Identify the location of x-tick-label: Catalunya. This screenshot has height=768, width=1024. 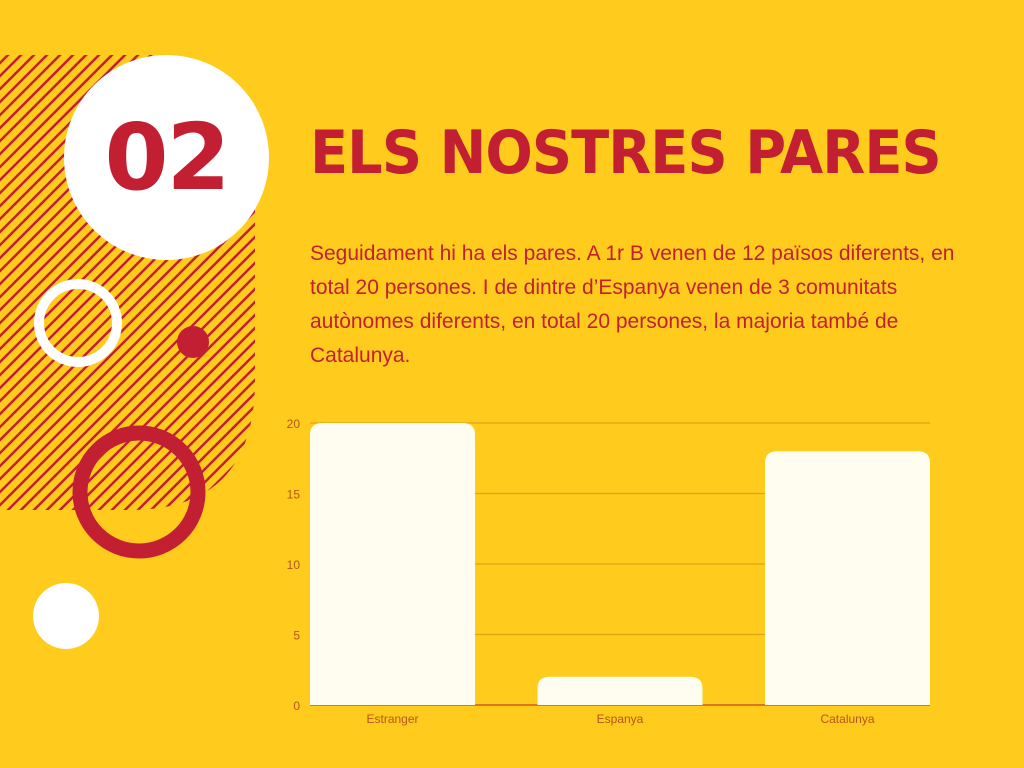
(847, 719).